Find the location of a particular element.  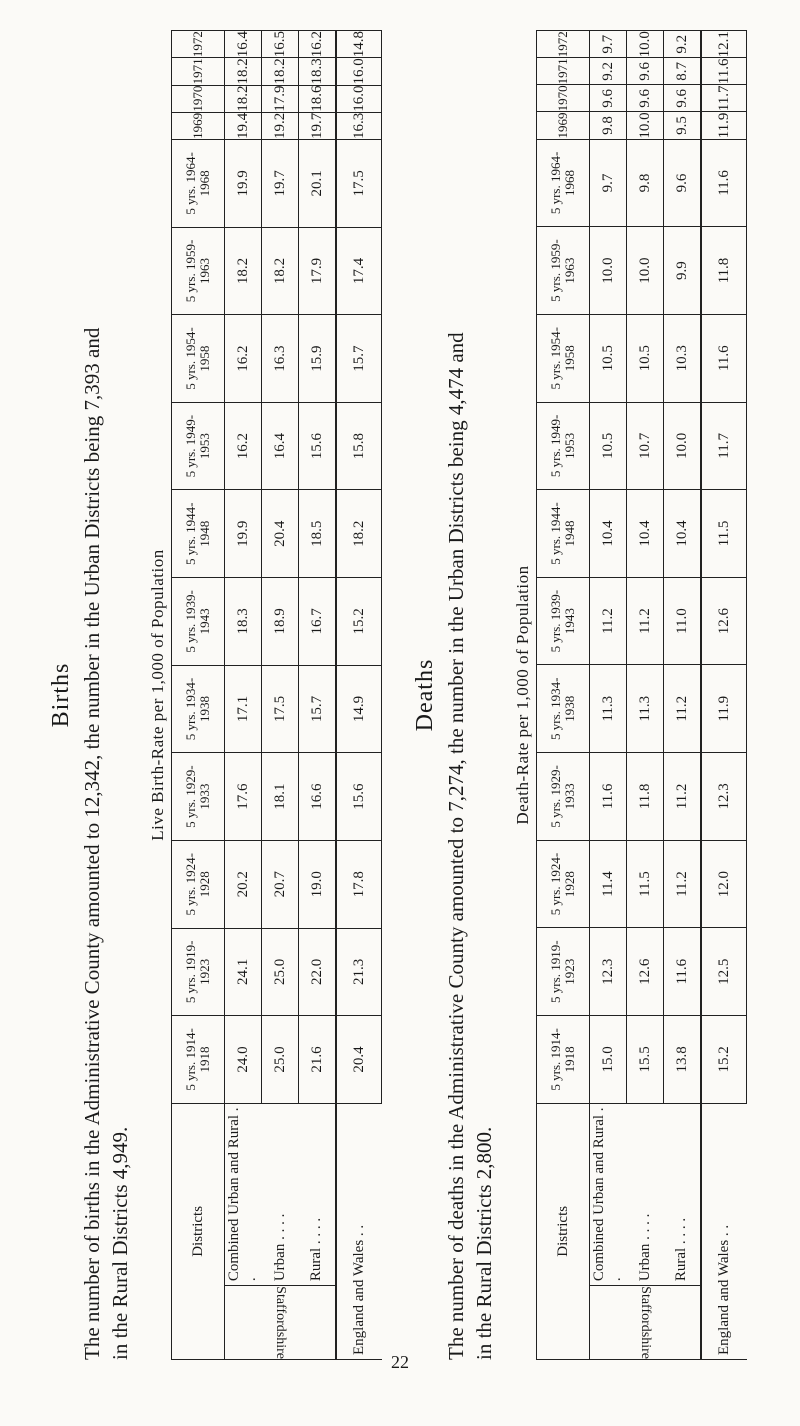

rate-cell: 19.7 is located at coordinates (317, 126).